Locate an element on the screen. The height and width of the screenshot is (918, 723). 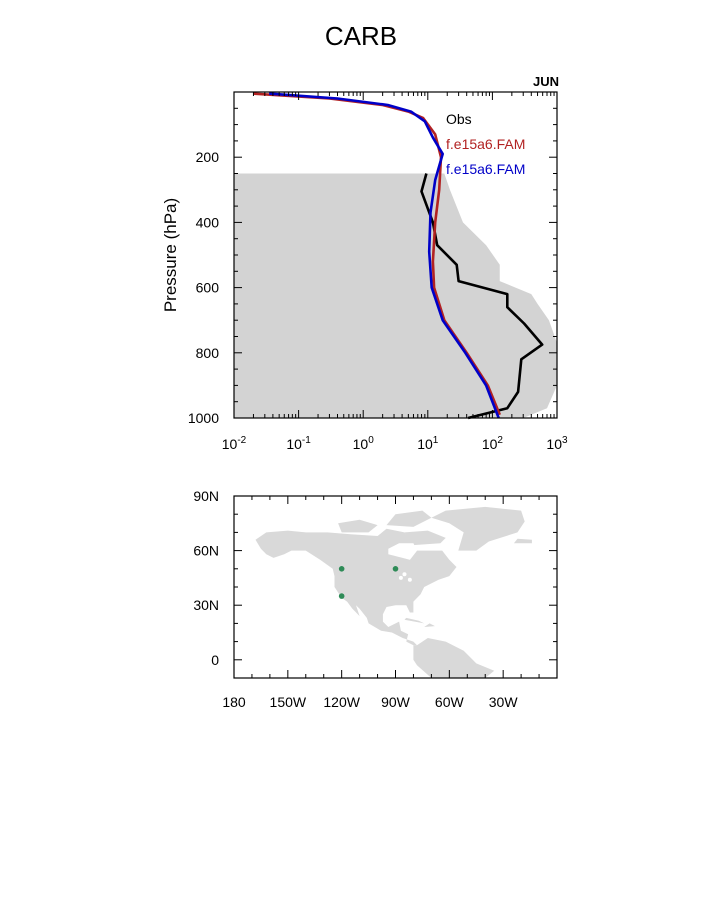
land-hispaniola is located at coordinates (429, 625).